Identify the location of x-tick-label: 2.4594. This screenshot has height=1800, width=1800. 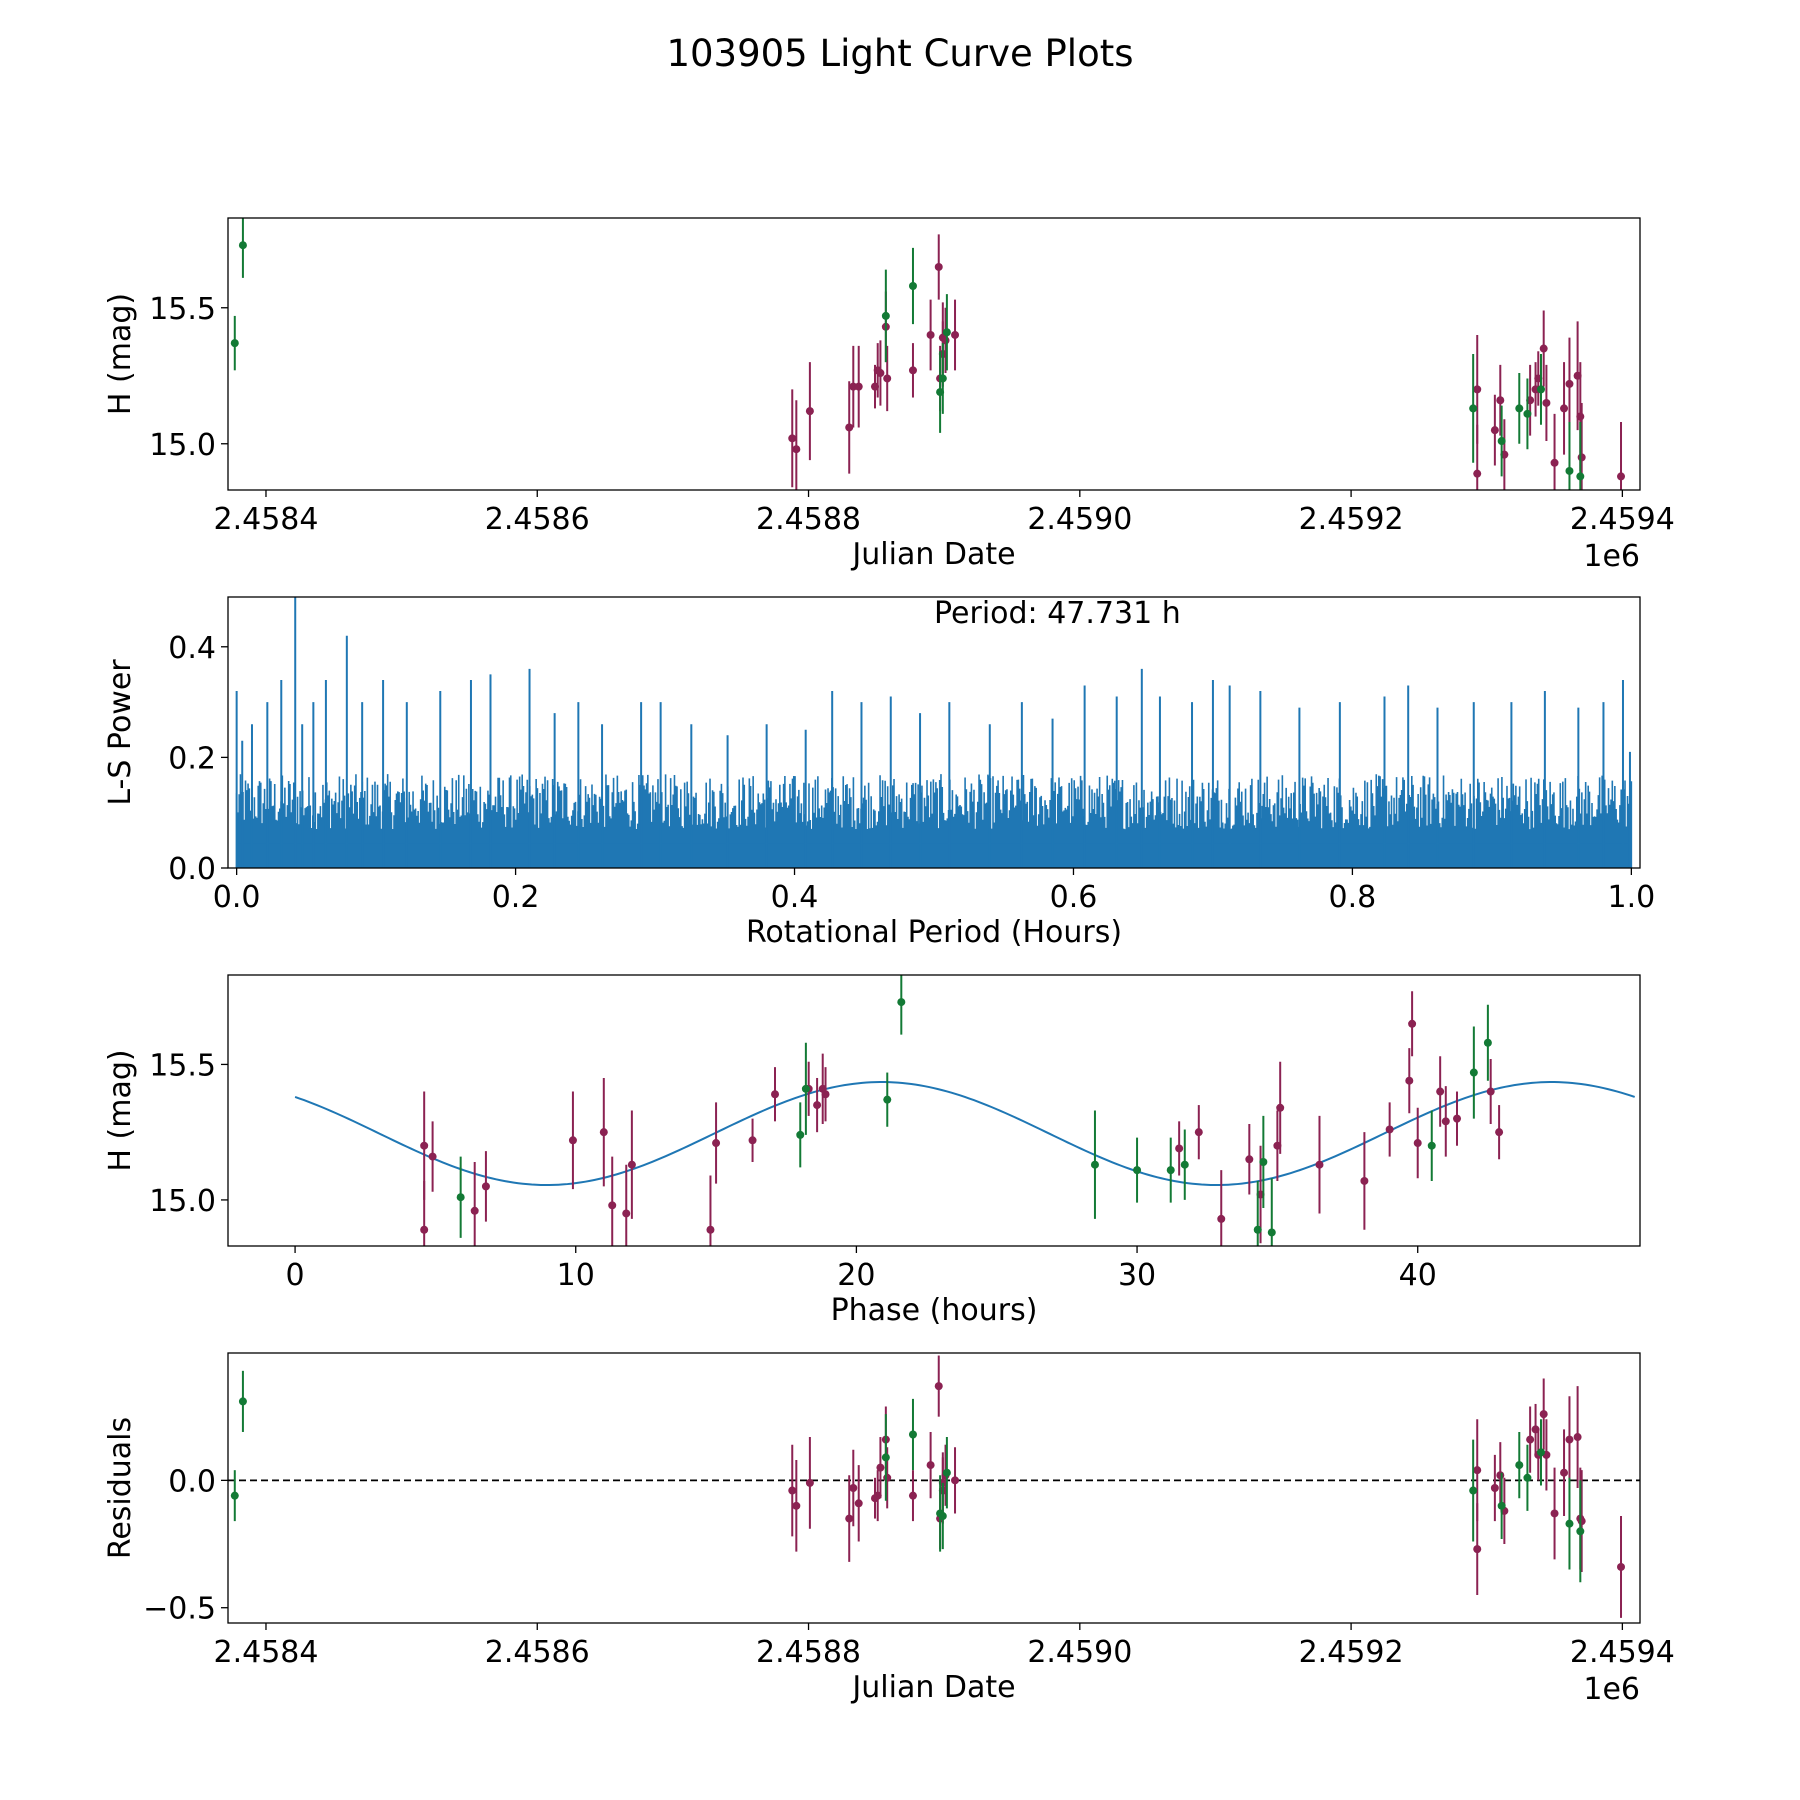
(1622, 1652).